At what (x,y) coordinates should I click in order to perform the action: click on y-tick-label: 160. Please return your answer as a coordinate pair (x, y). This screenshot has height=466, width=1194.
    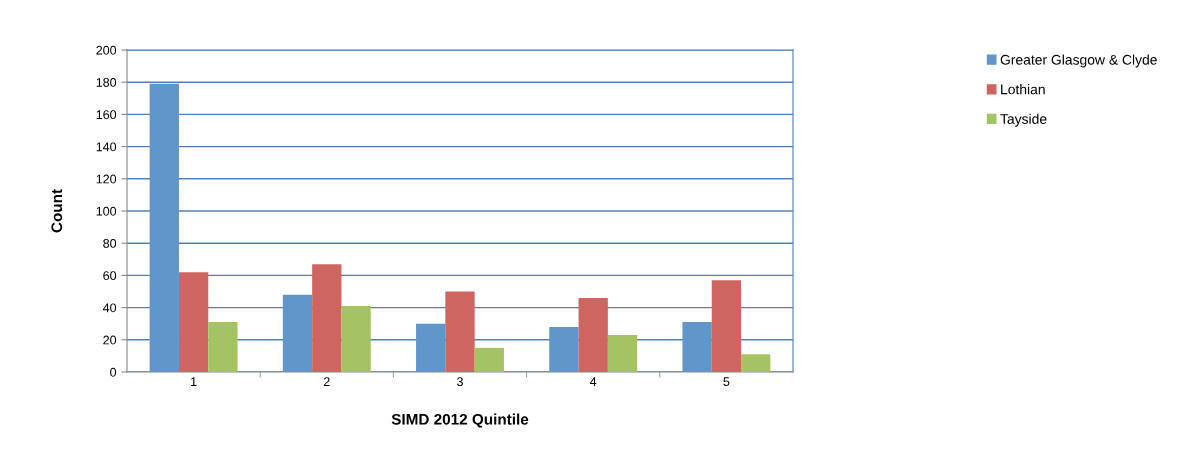
    Looking at the image, I should click on (106, 115).